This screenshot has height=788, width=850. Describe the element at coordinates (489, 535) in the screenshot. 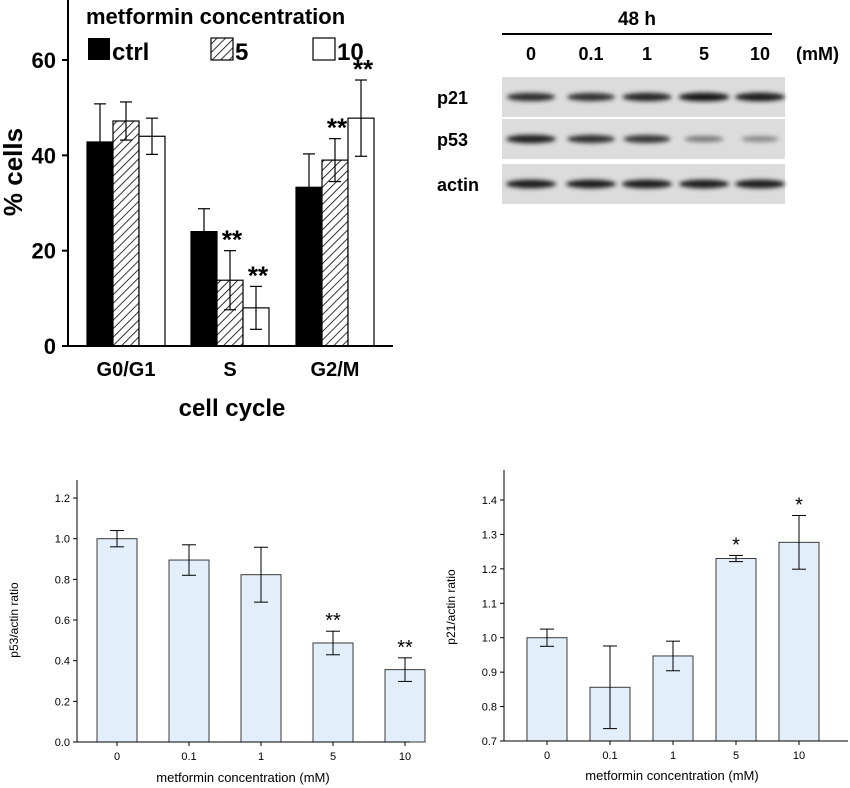

I see `y-tick-label: 1.3` at that location.